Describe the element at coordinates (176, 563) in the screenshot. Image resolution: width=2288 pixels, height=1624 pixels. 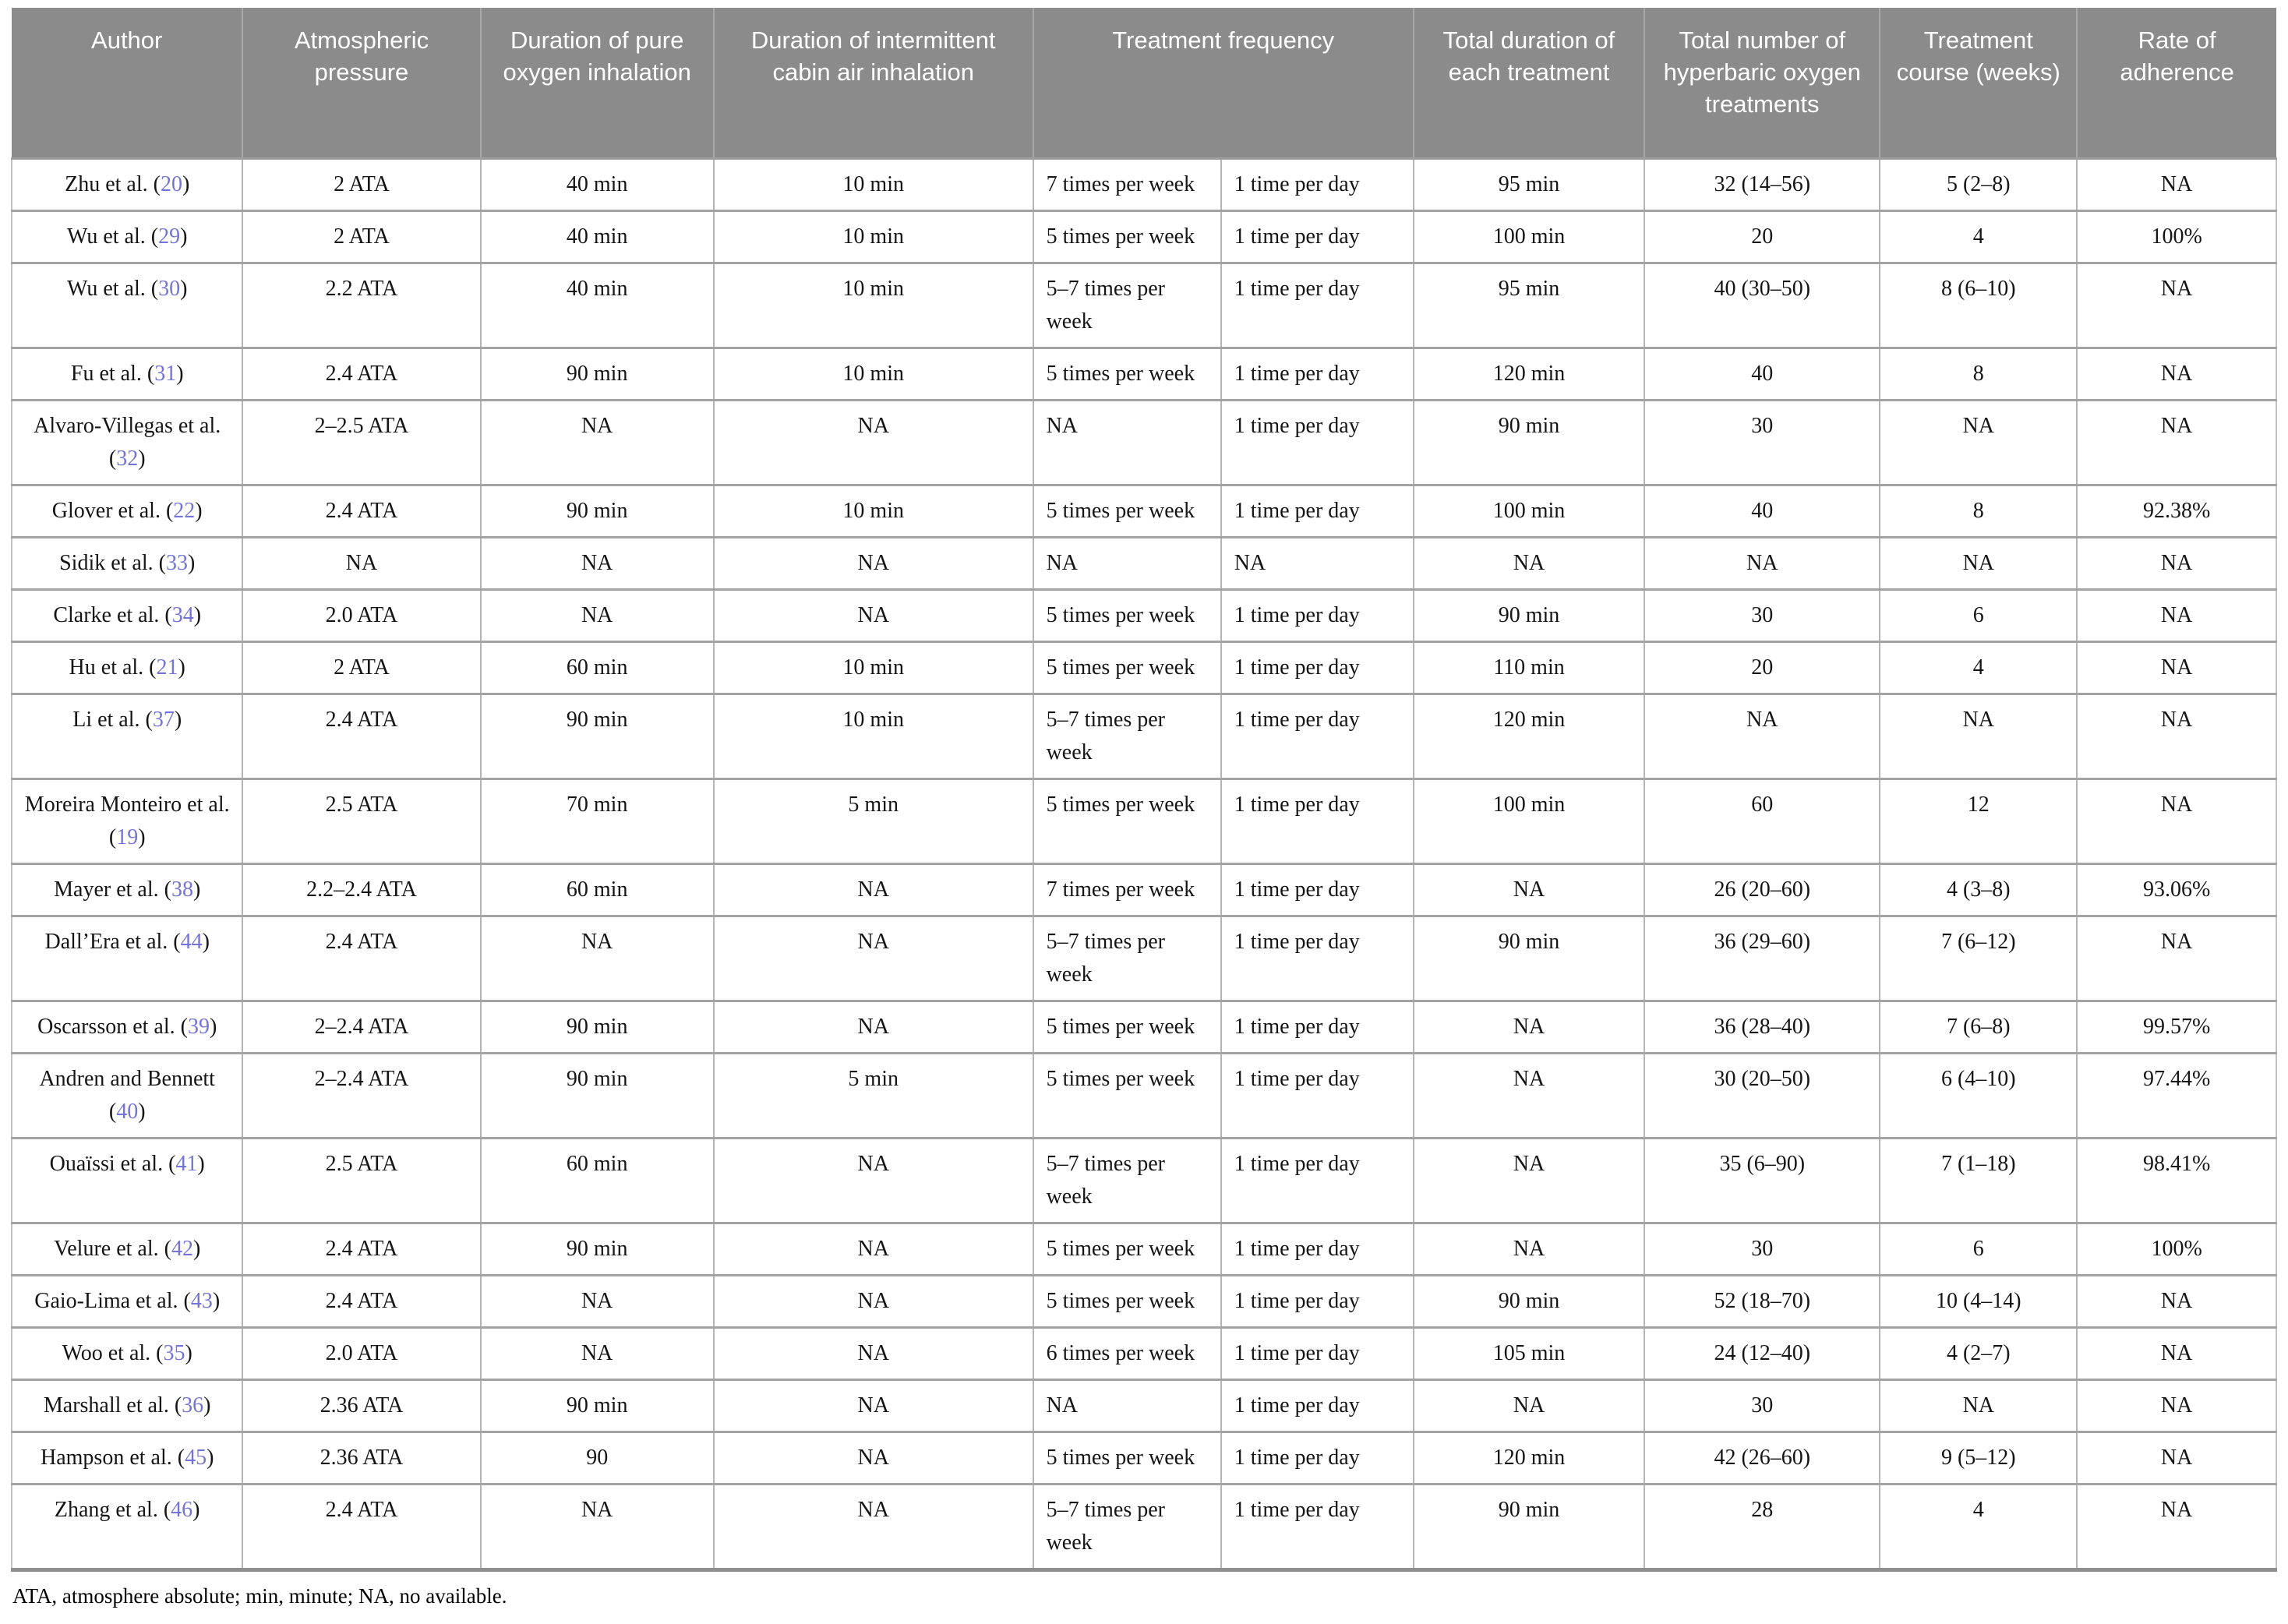
I see `reference-link: 33` at that location.